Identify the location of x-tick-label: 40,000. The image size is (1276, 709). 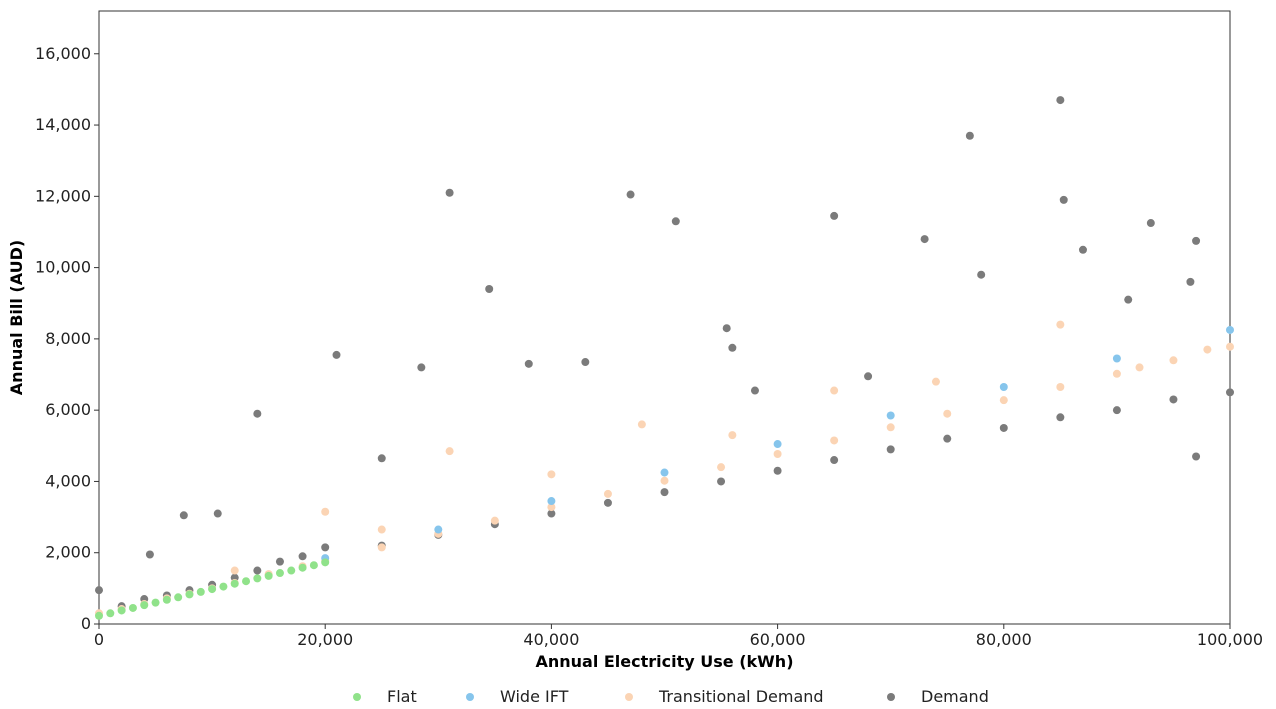
(551, 639).